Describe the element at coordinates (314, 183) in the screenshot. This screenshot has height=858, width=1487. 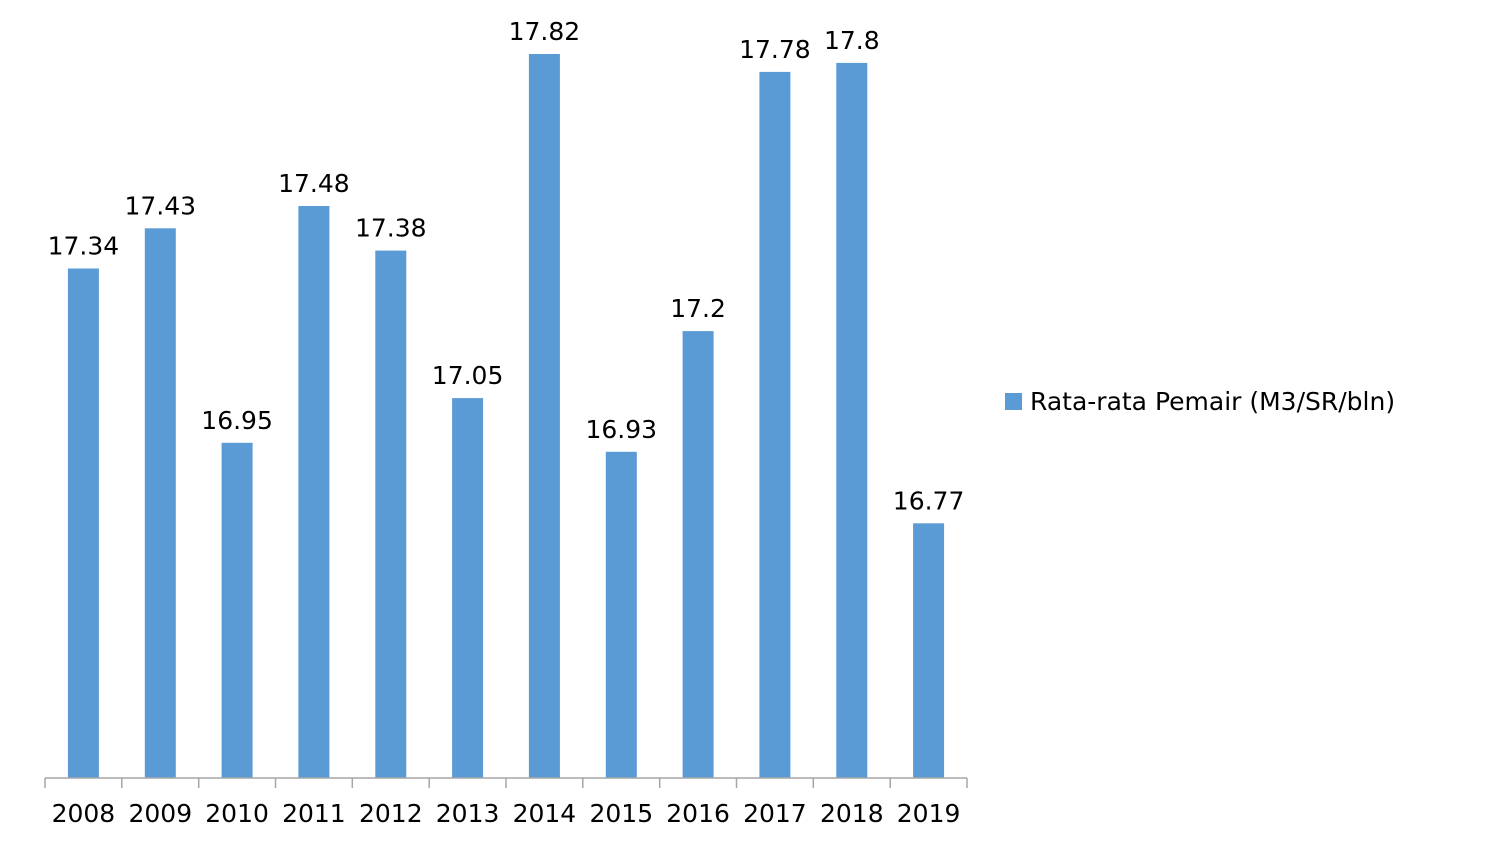
I see `data-label-2011: 17.48` at that location.